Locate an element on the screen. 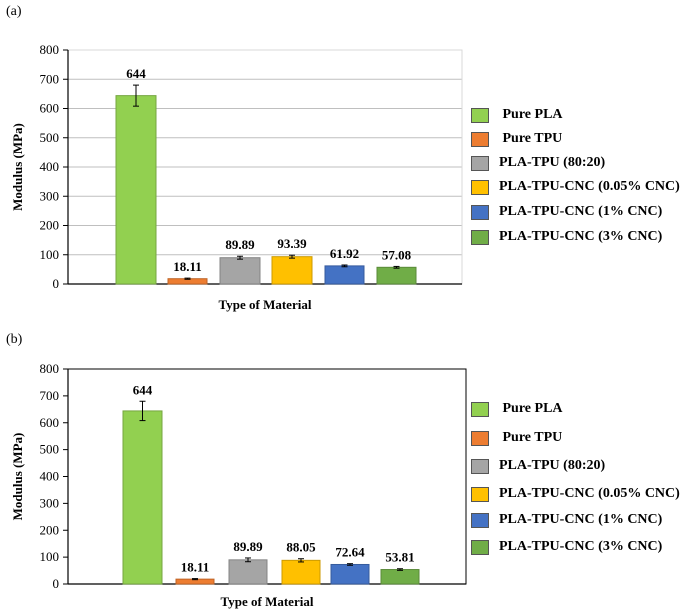 Image resolution: width=700 pixels, height=610 pixels. data-label: 53.81 is located at coordinates (399, 557).